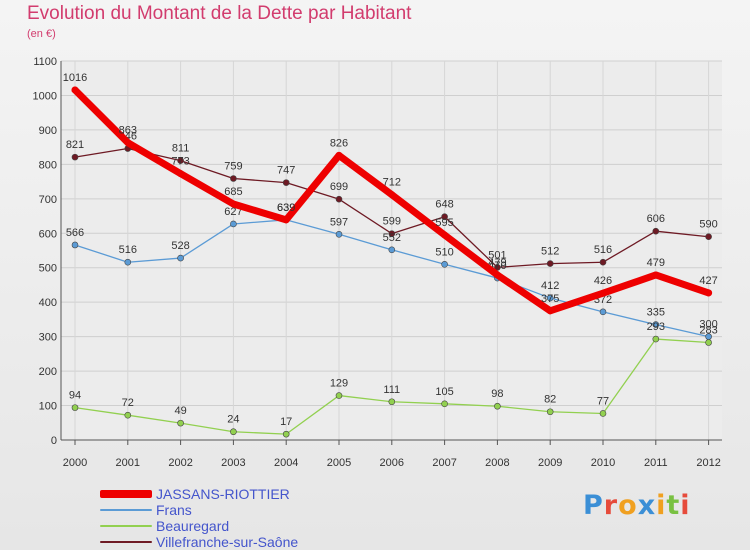  Describe the element at coordinates (75, 233) in the screenshot. I see `data-label: 566` at that location.